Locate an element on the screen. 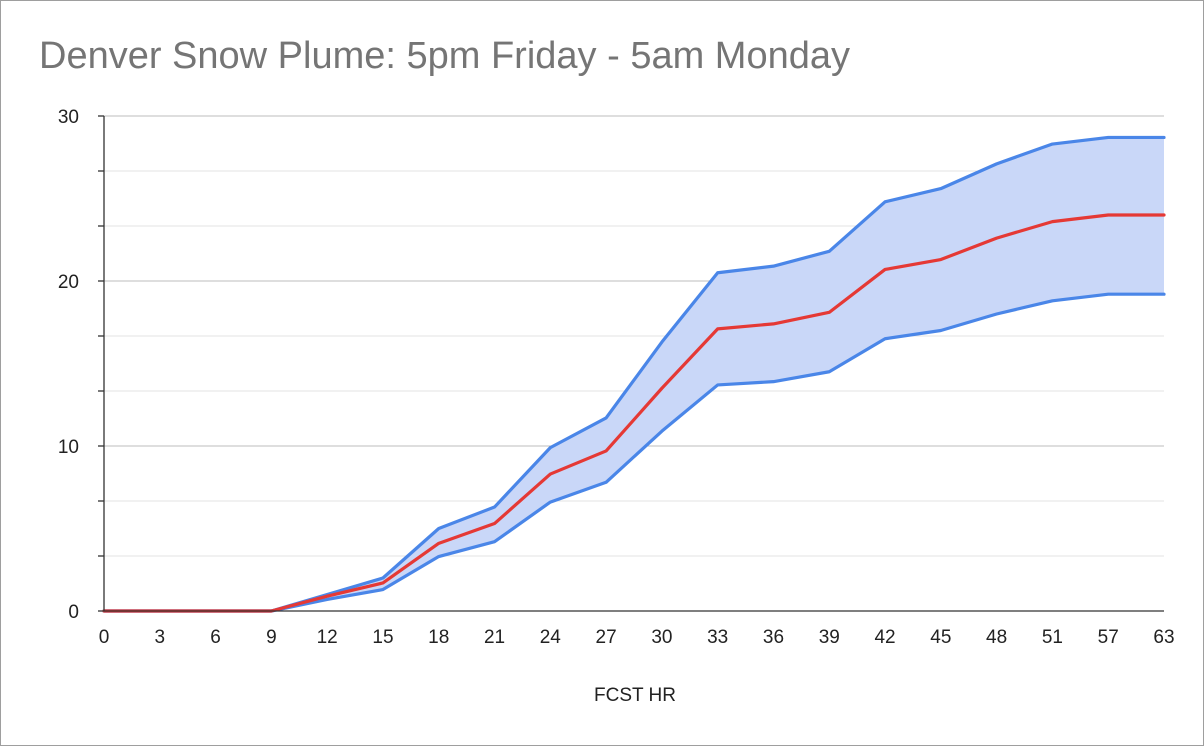 This screenshot has height=746, width=1204. x-tick-label: 30 is located at coordinates (661, 637).